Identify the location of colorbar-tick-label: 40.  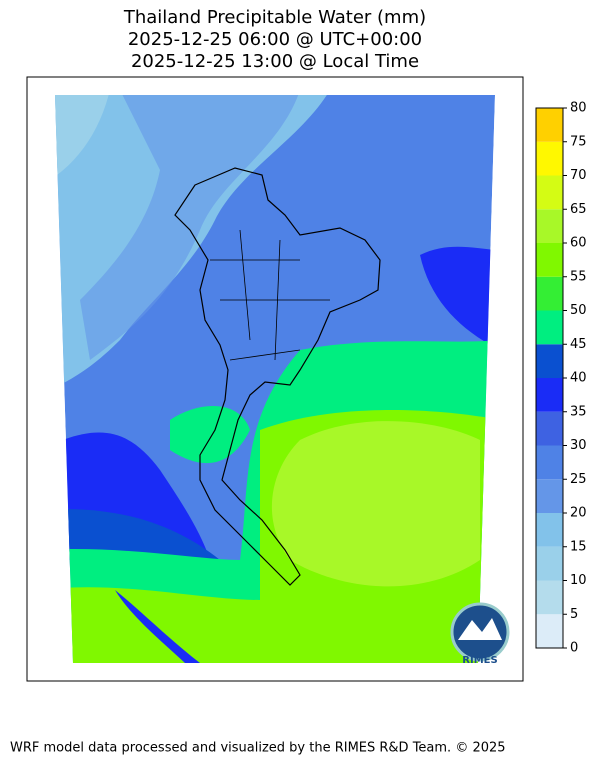
(578, 378).